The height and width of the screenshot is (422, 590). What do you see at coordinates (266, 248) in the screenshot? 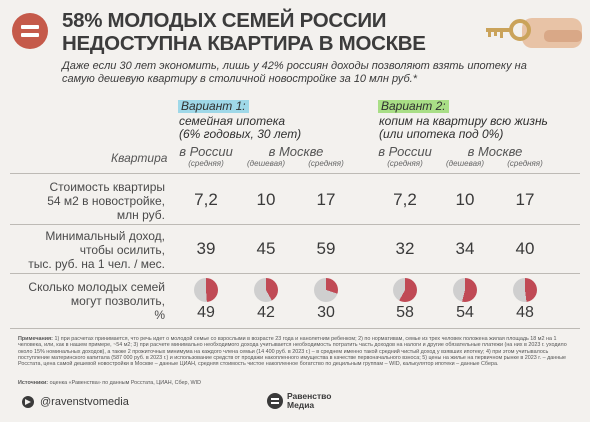
I see `table-cell: 45` at bounding box center [266, 248].